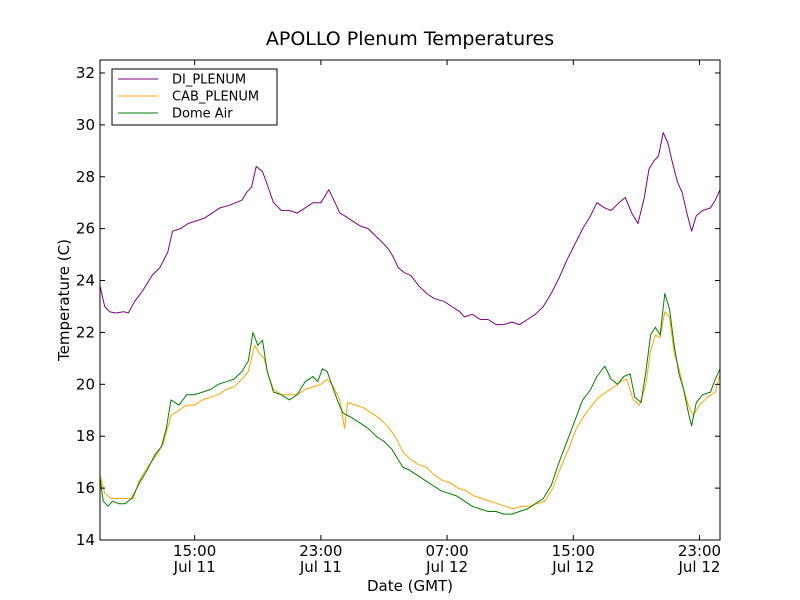 This screenshot has height=600, width=800. I want to click on x-tick-label-time: 07:00, so click(446, 551).